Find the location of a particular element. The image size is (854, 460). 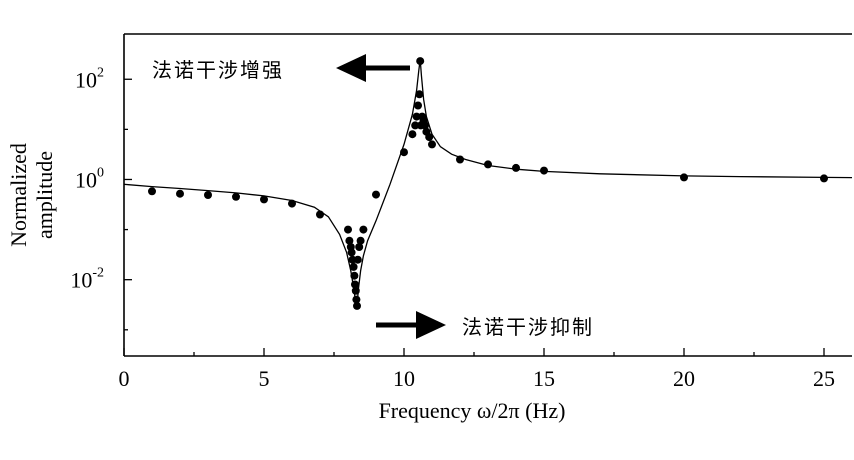

y-tick-label: 10⁰ is located at coordinates (89, 178).